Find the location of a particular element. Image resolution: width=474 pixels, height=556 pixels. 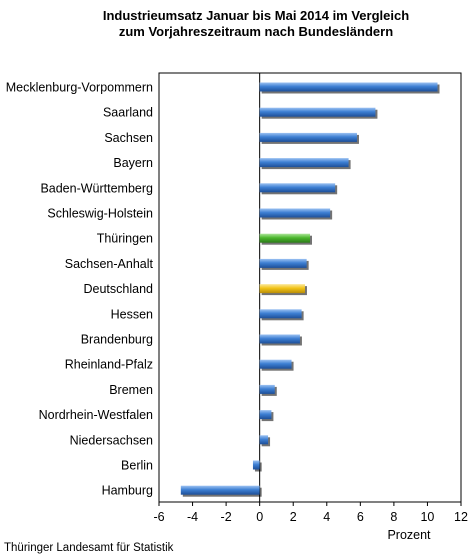

source-note: Thüringer Landesamt für Statistik is located at coordinates (89, 548).